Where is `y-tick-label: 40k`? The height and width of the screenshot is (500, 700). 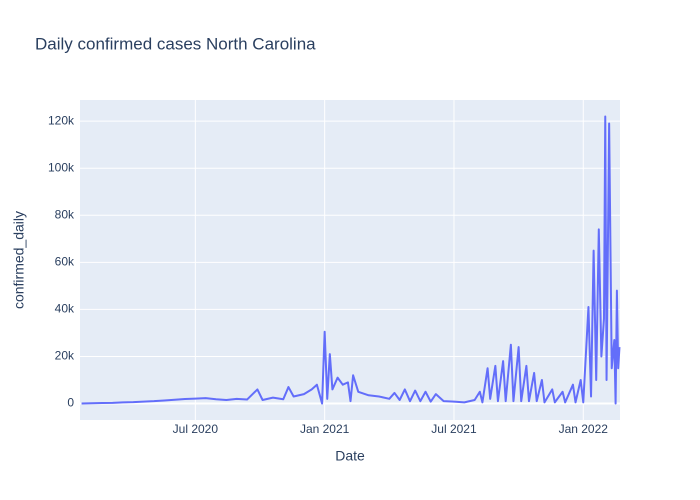
y-tick-label: 40k is located at coordinates (65, 309).